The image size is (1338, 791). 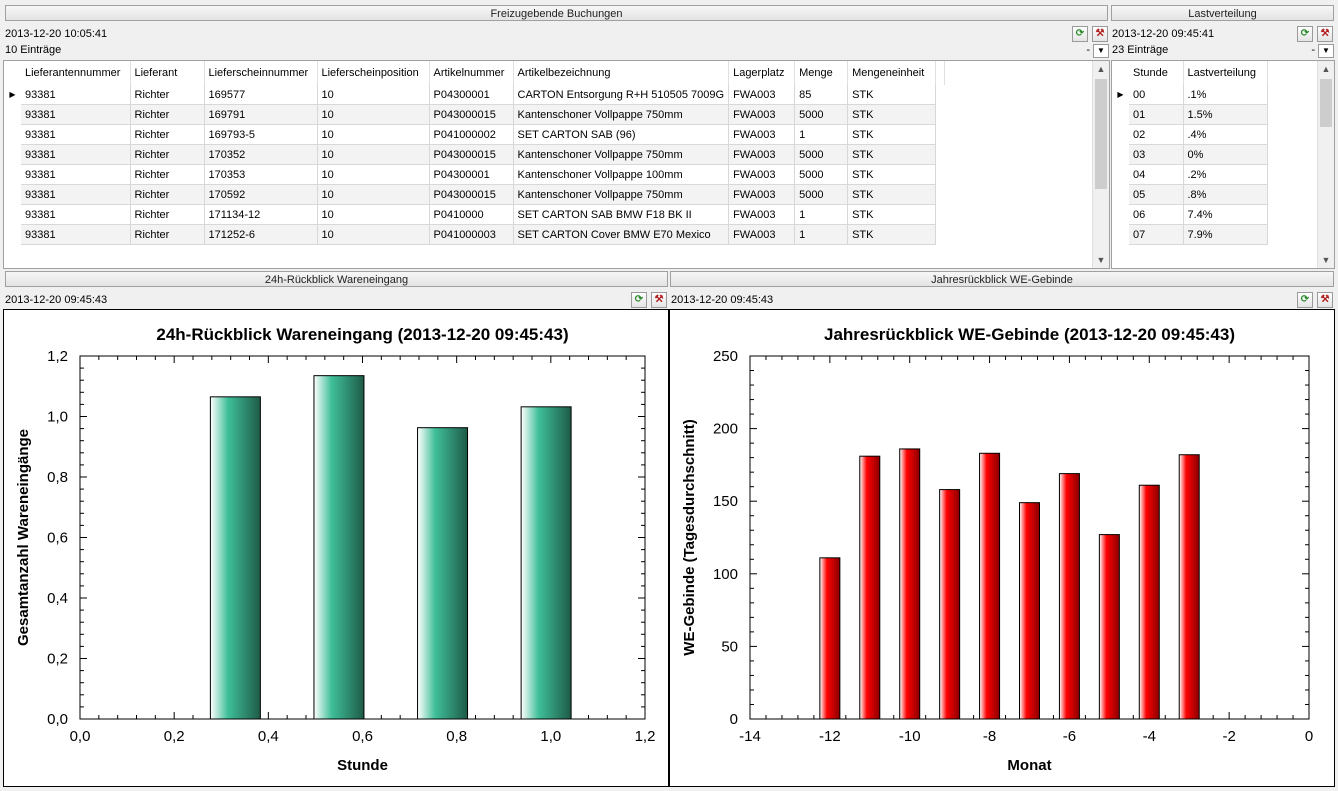 I want to click on table-row: 05.8%, so click(x=1190, y=194).